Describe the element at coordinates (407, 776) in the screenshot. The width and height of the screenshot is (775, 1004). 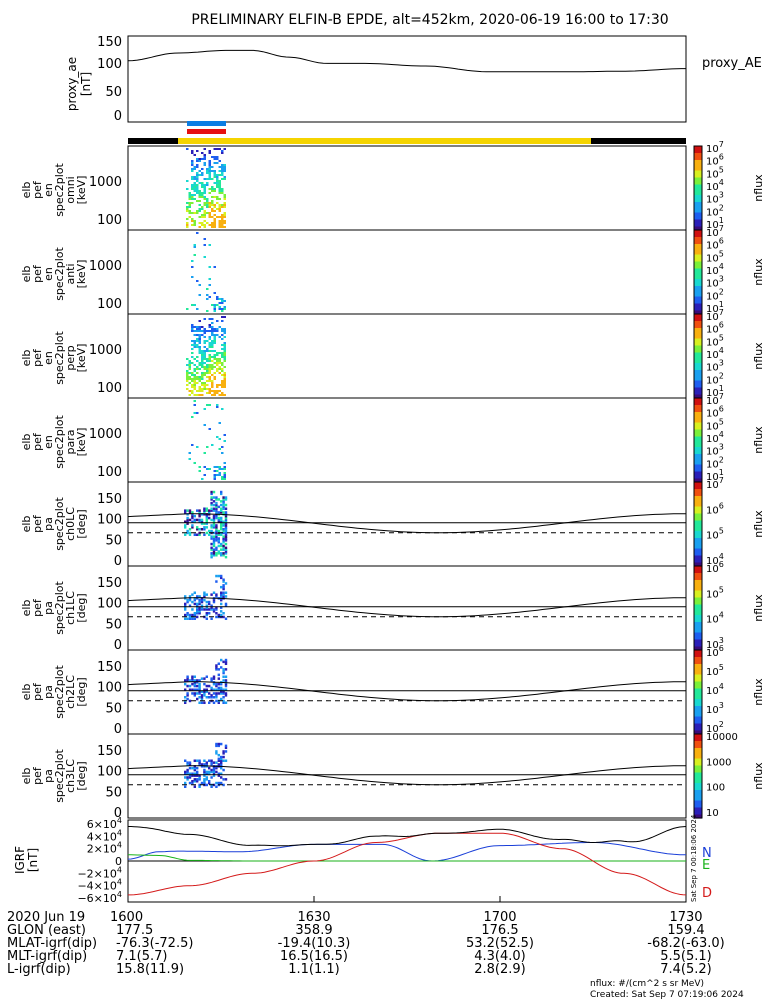
I see `pa-panel-frame` at that location.